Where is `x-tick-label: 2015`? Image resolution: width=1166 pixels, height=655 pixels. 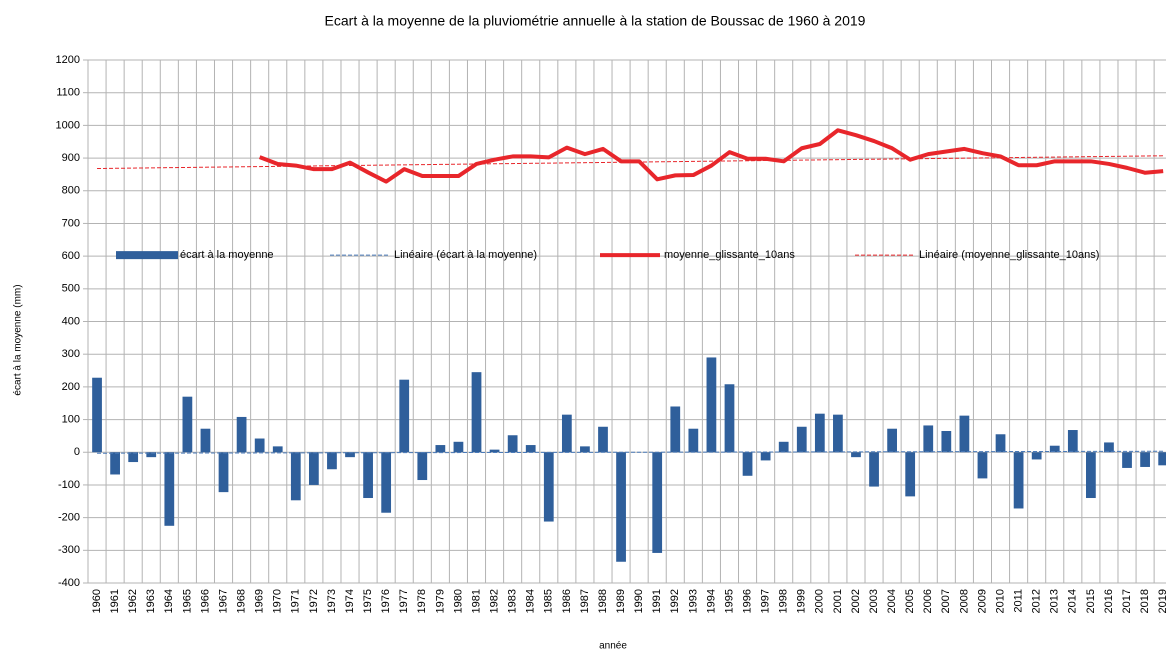
x-tick-label: 2015 is located at coordinates (1091, 601).